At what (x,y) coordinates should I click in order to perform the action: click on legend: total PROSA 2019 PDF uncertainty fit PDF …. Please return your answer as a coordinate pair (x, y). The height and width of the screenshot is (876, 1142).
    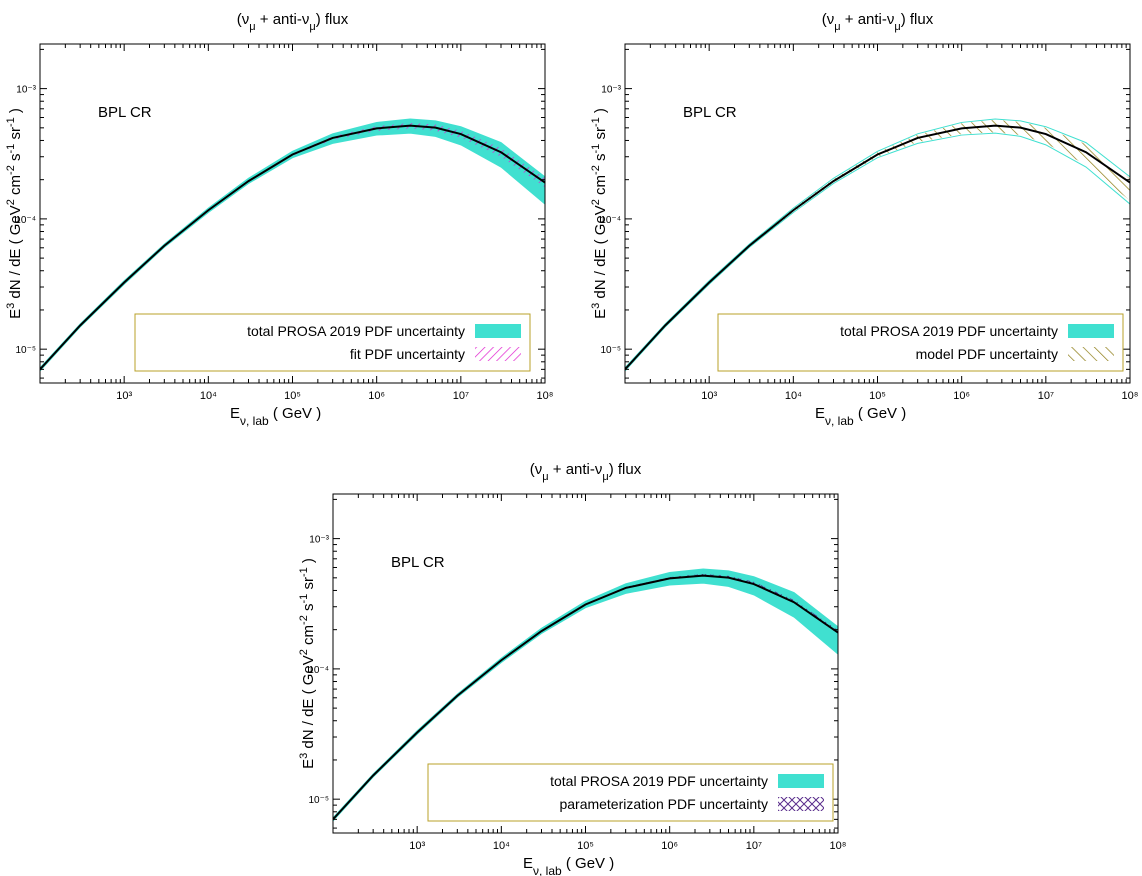
    Looking at the image, I should click on (332, 342).